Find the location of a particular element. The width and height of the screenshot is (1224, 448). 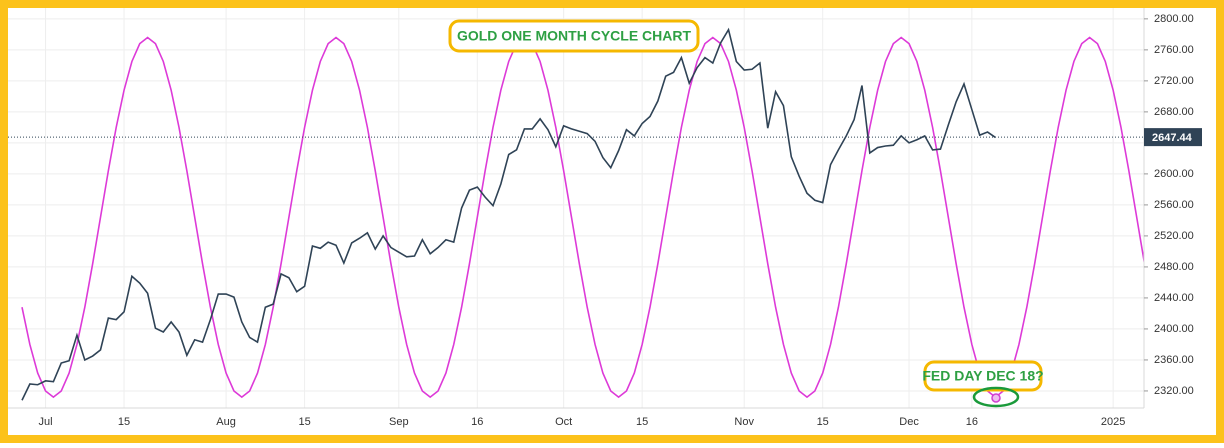

y-tick-label: 2480.00 is located at coordinates (1174, 267).